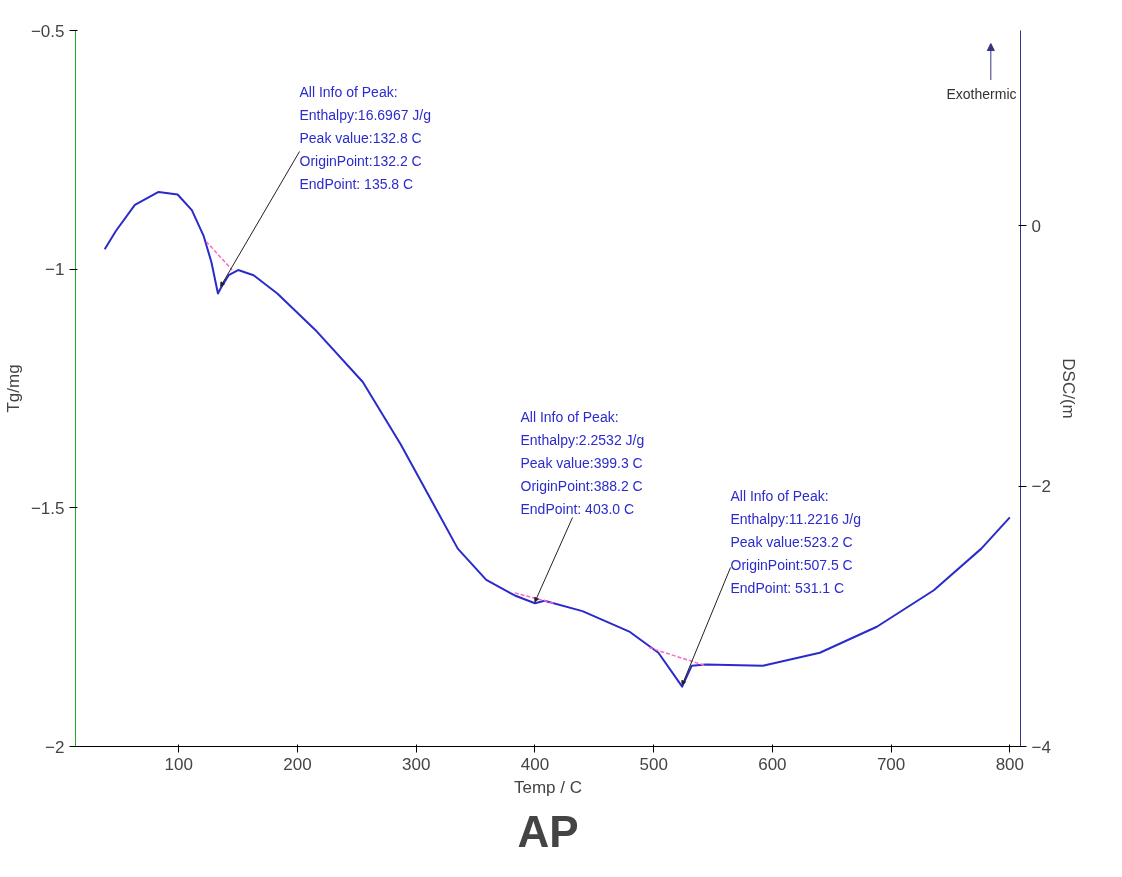  I want to click on y2-axis-title: DSC/(m, so click(1068, 388).